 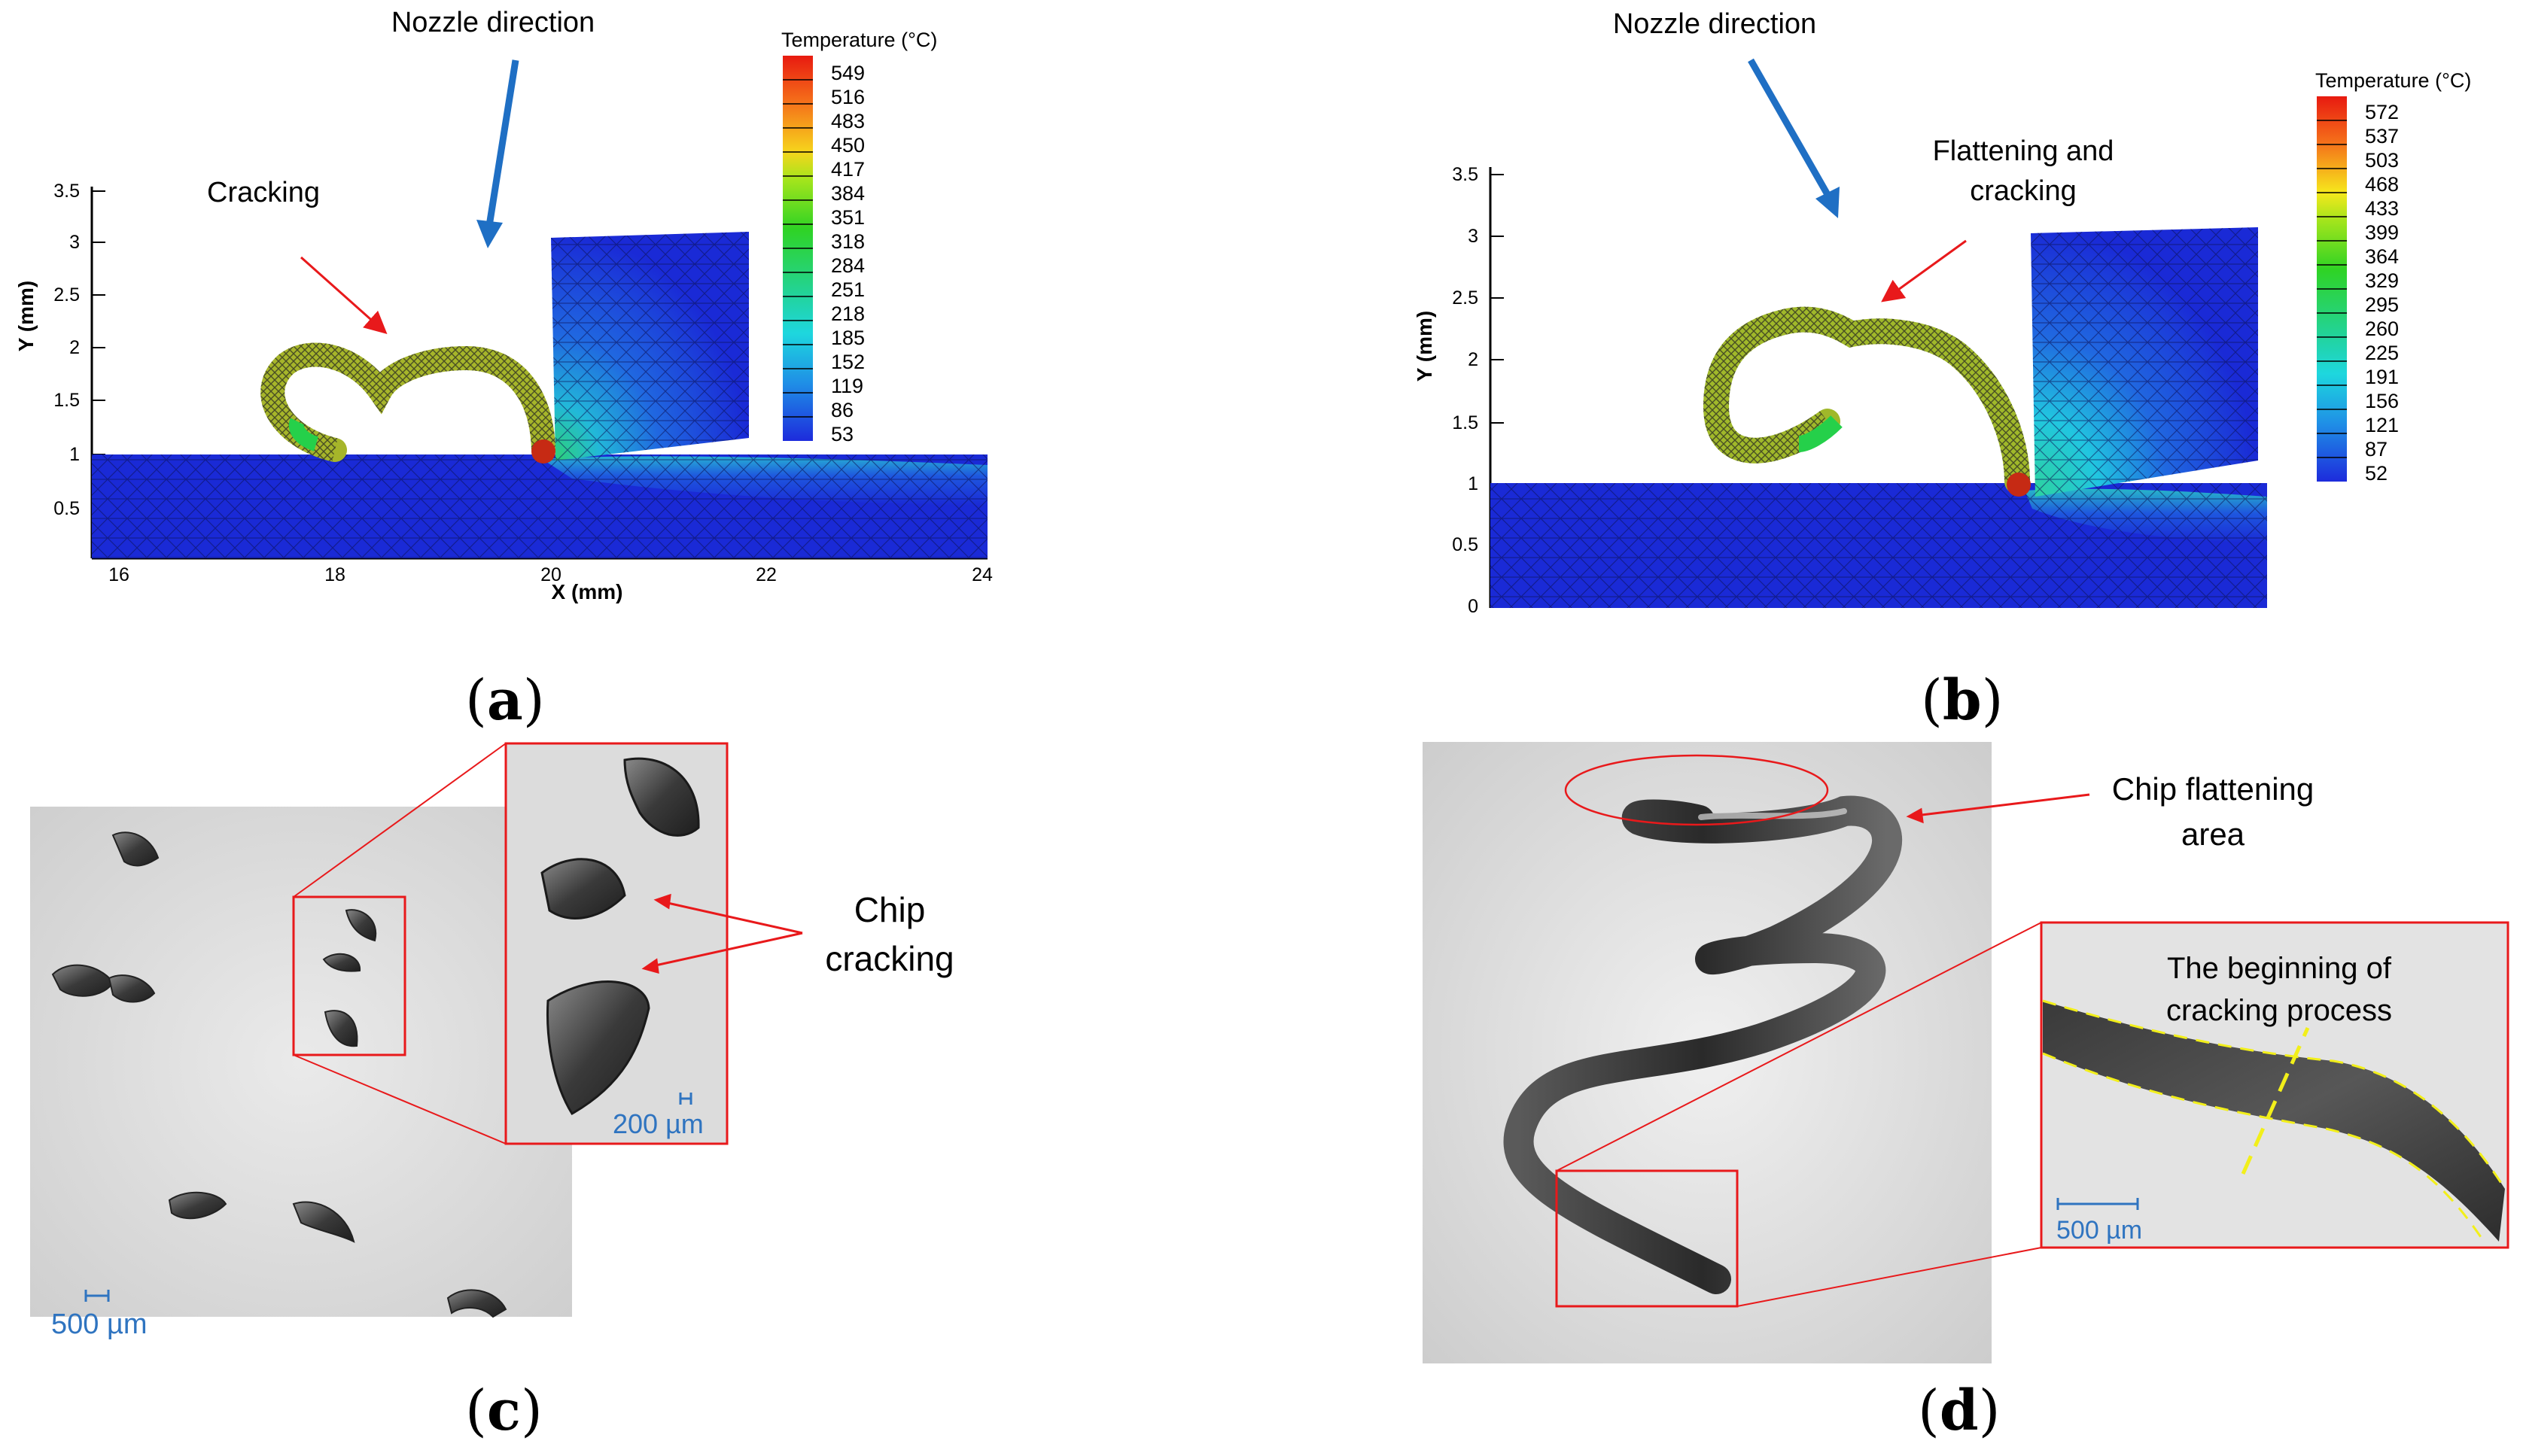 I want to click on x-tick: 18, so click(x=334, y=574).